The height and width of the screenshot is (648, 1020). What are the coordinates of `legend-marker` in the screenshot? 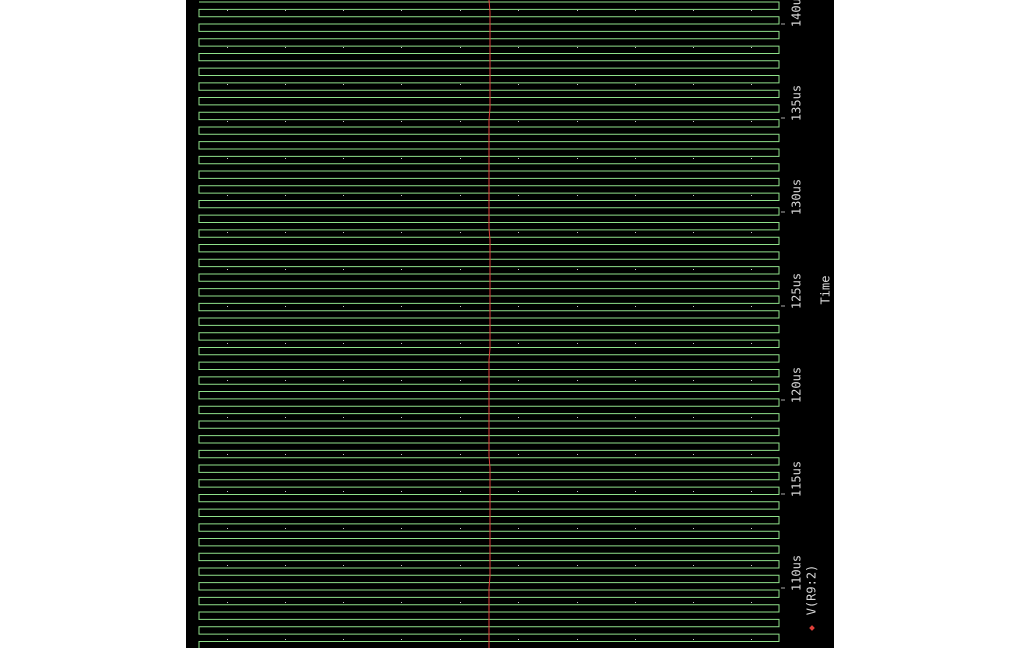 It's located at (812, 628).